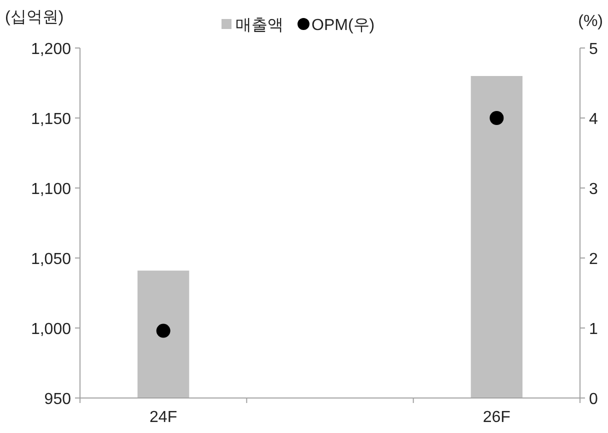 The width and height of the screenshot is (608, 433). I want to click on y2-tick-label: 2, so click(593, 259).